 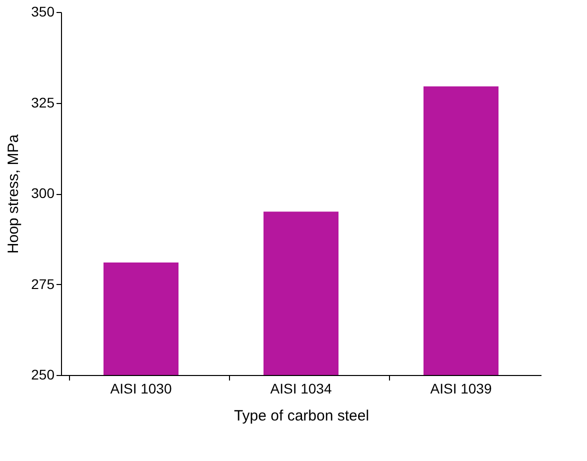 What do you see at coordinates (43, 374) in the screenshot?
I see `y-tick-label: 250` at bounding box center [43, 374].